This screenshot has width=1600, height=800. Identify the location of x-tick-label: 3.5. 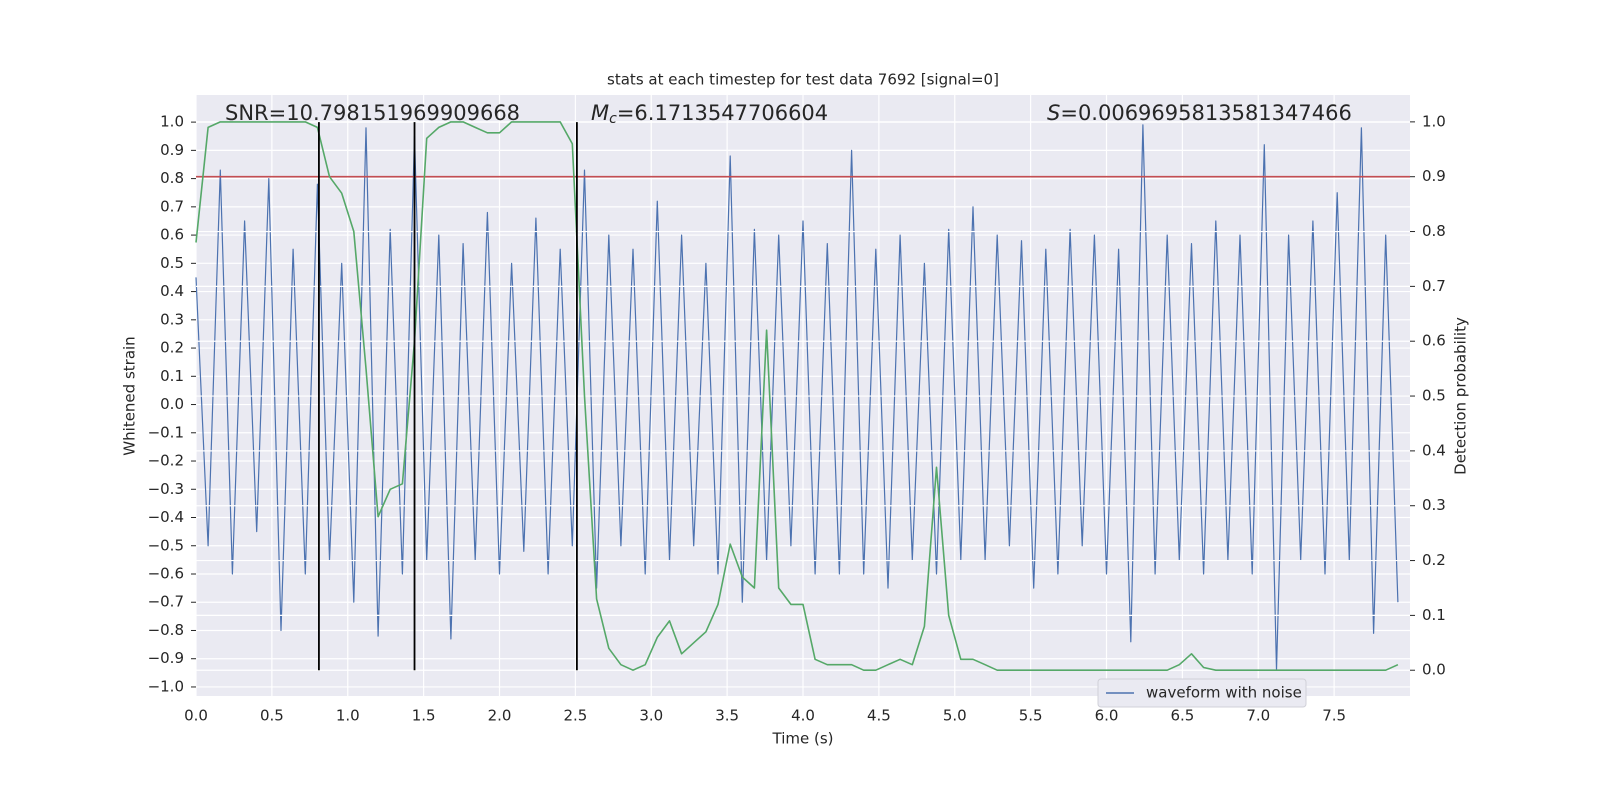
(727, 716).